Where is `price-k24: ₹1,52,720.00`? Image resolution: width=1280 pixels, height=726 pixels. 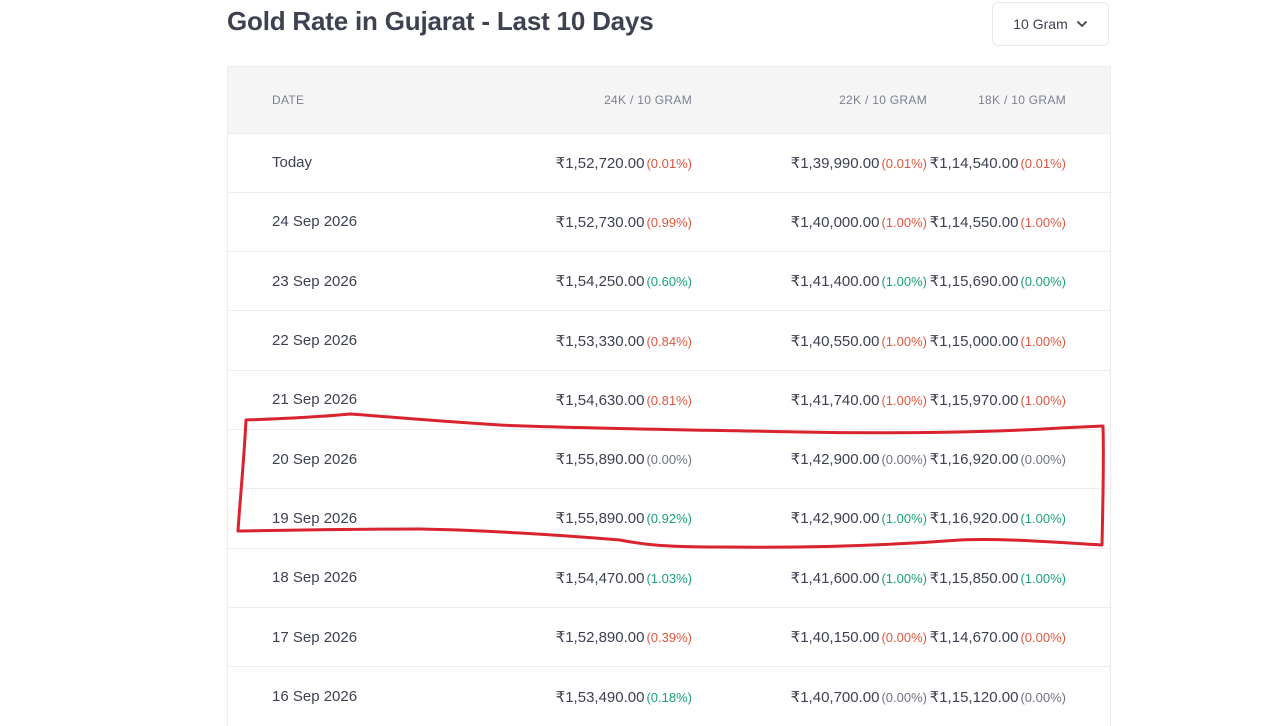
price-k24: ₹1,52,720.00 is located at coordinates (600, 163).